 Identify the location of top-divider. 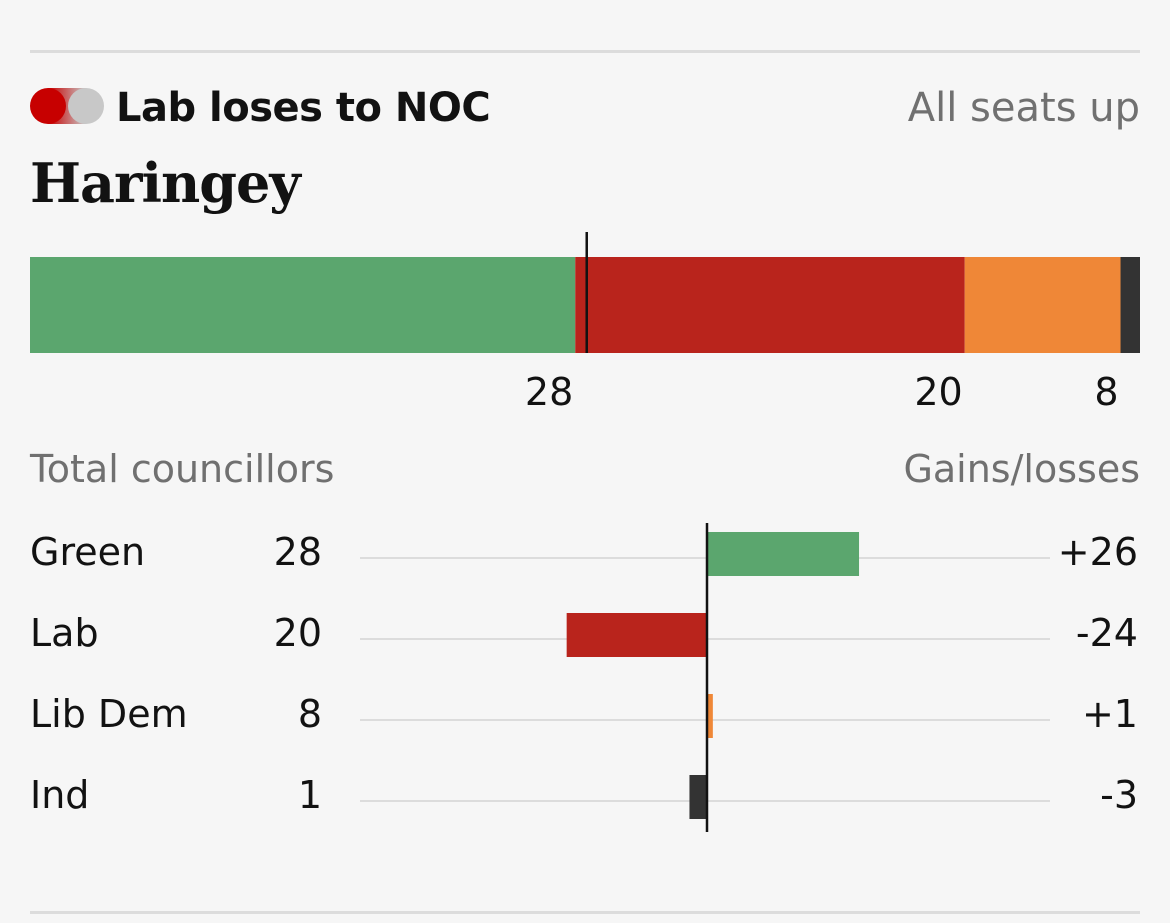
(585, 51).